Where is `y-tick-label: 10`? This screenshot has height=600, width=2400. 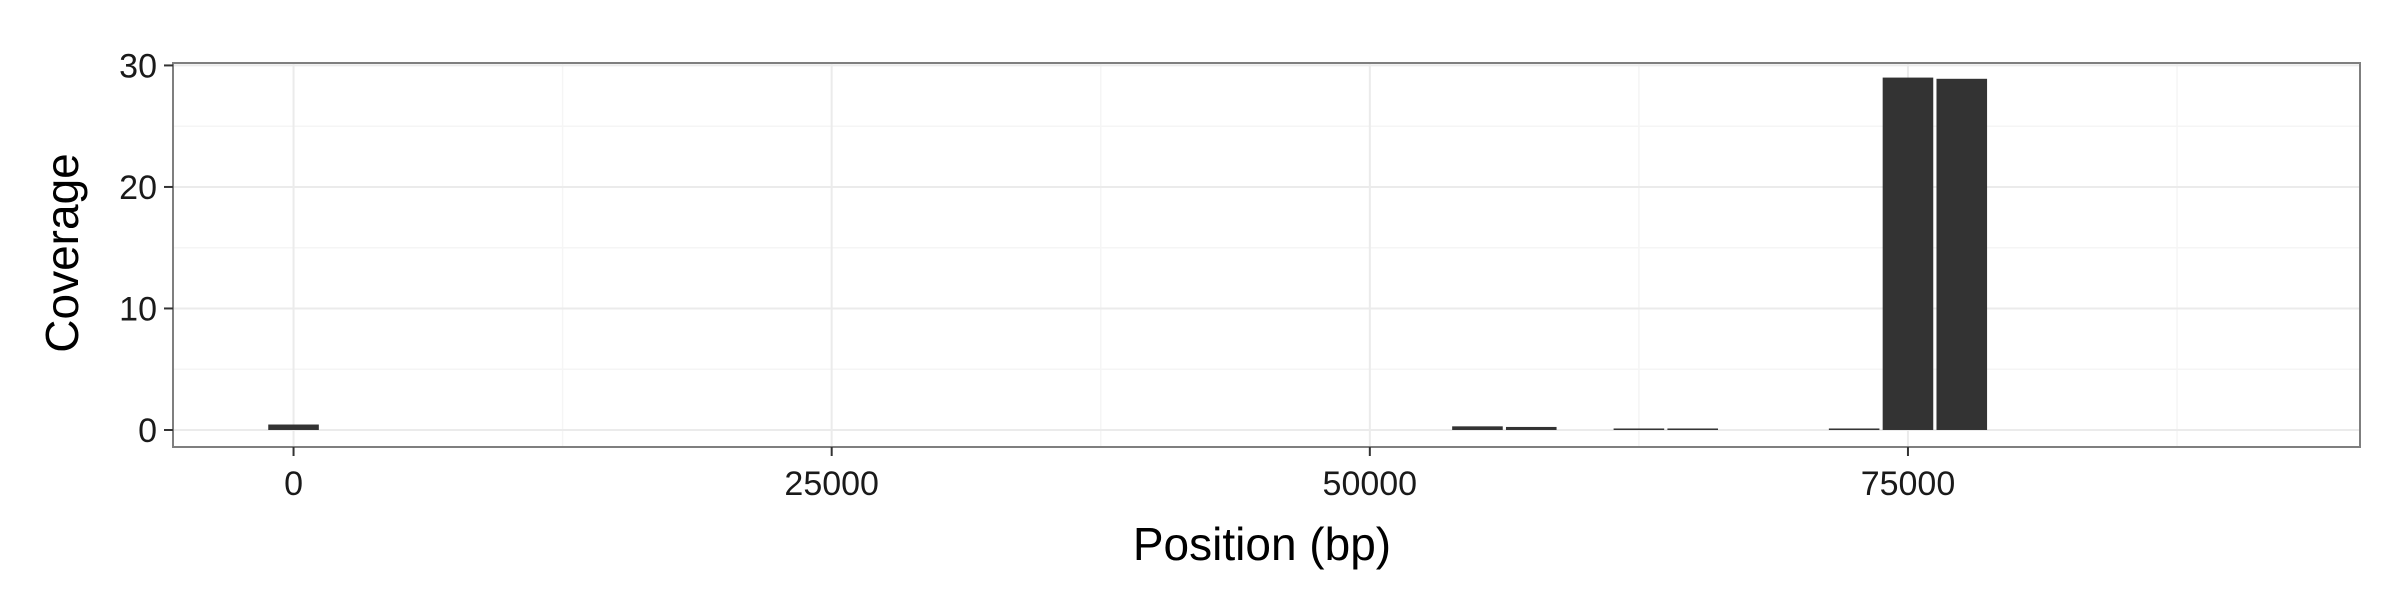 y-tick-label: 10 is located at coordinates (138, 309).